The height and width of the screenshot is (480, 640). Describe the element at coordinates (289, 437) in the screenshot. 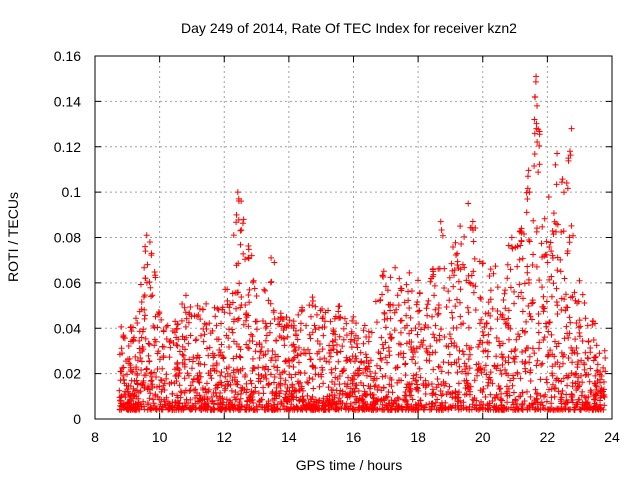

I see `x-tick-label: 14` at that location.